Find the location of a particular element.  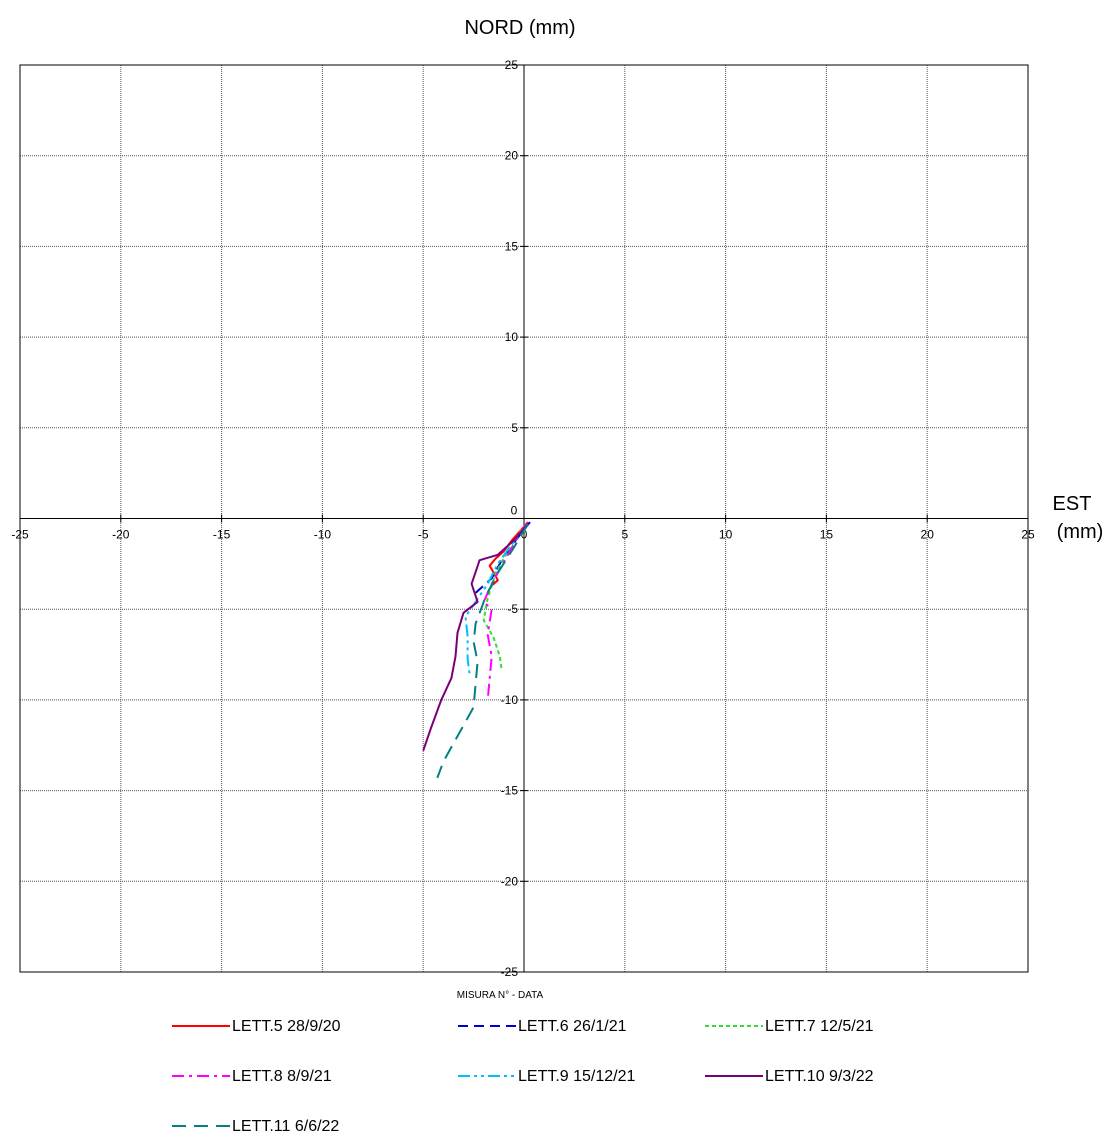

x-tick-label: 0 is located at coordinates (524, 535).